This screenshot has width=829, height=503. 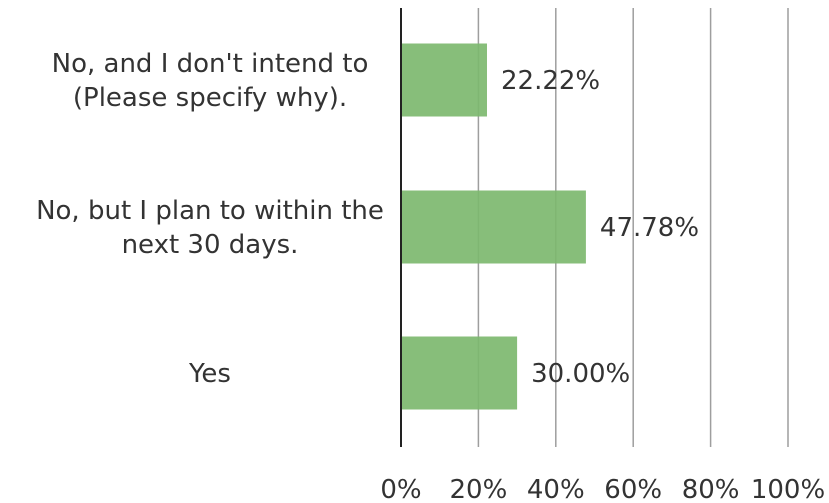 What do you see at coordinates (602, 489) in the screenshot?
I see `x-axis-tick-labels: 0% 20% 40% 60% 80% 100%` at bounding box center [602, 489].